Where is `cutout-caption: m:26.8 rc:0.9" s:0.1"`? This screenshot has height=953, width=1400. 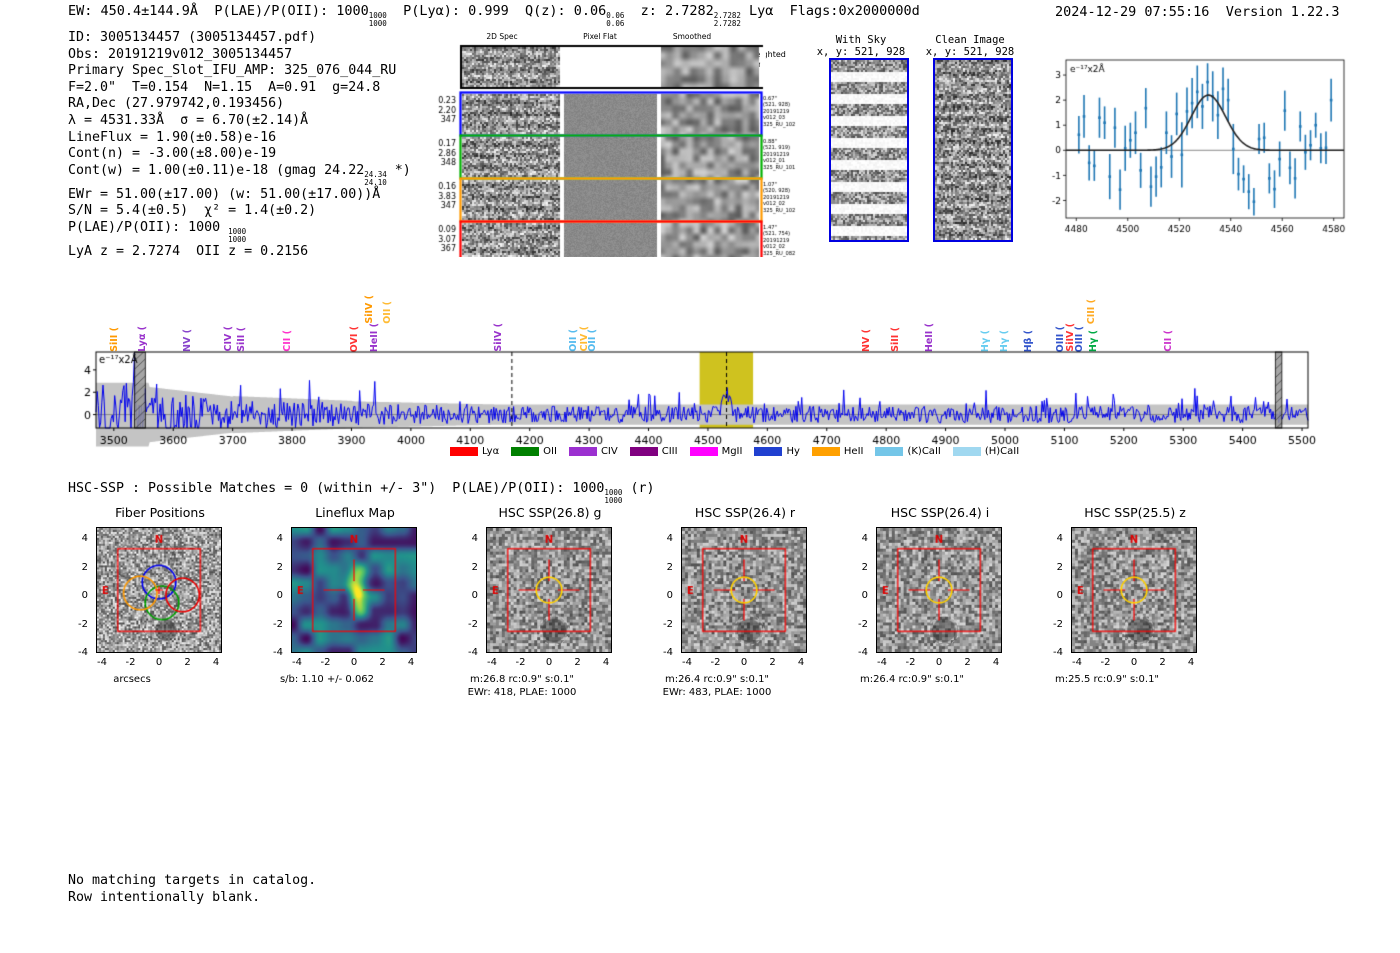 cutout-caption: m:26.8 rc:0.9" s:0.1" is located at coordinates (522, 679).